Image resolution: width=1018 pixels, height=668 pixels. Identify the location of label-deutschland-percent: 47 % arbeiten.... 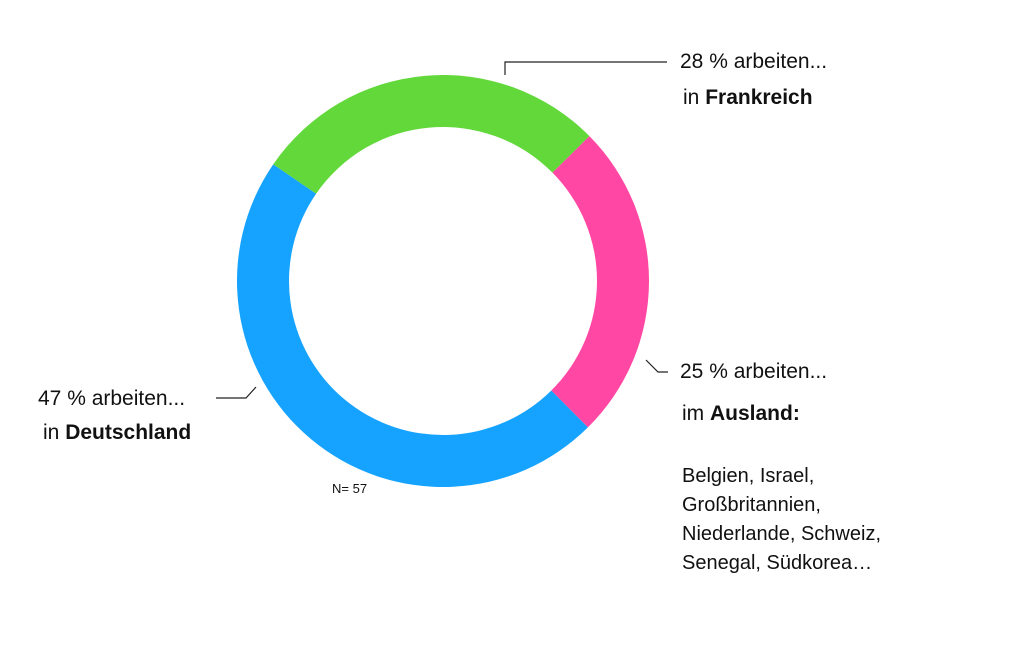
(112, 398).